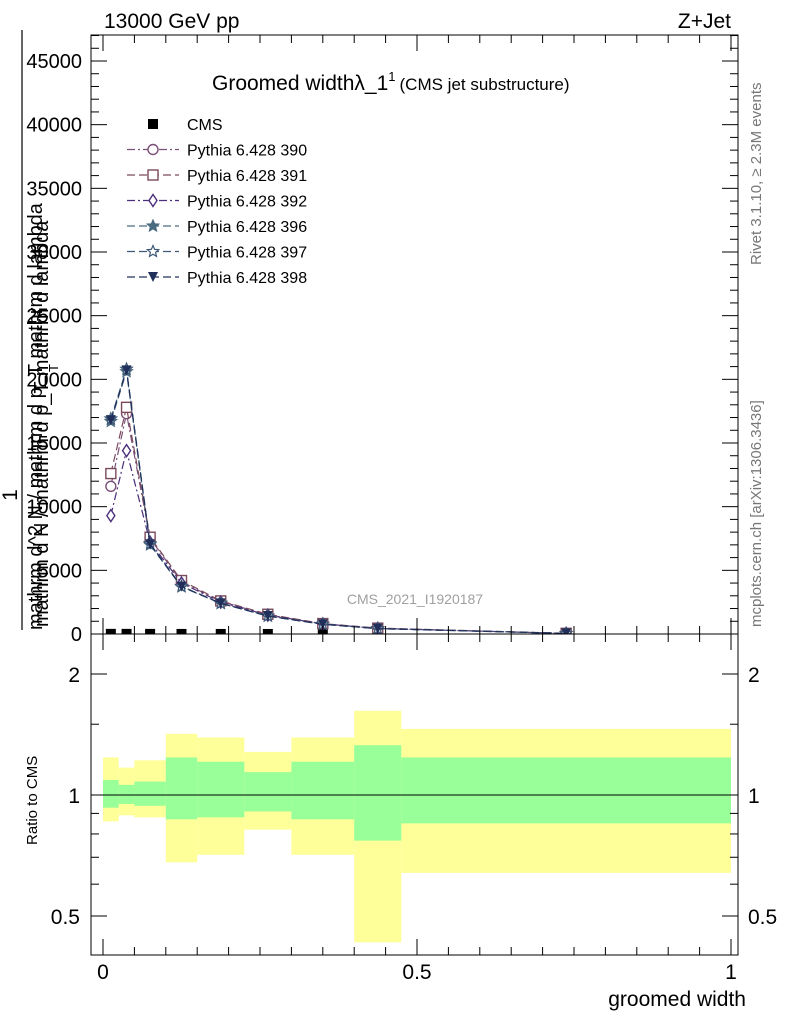 Image resolution: width=786 pixels, height=1024 pixels. What do you see at coordinates (54, 317) in the screenshot?
I see `y-tick-label: 25000` at bounding box center [54, 317].